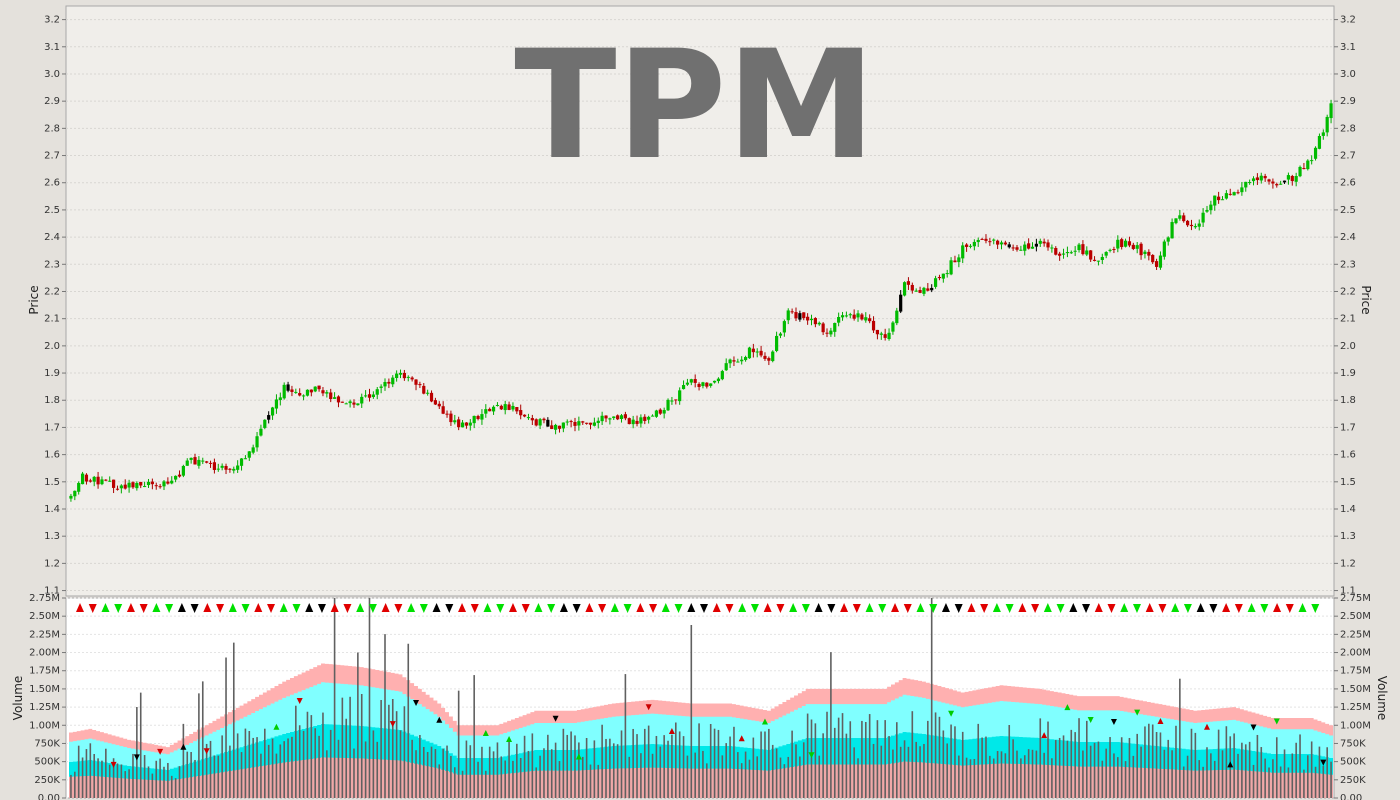 The image size is (1400, 800). I want to click on price-tick-label-left: 3.2, so click(52, 20).